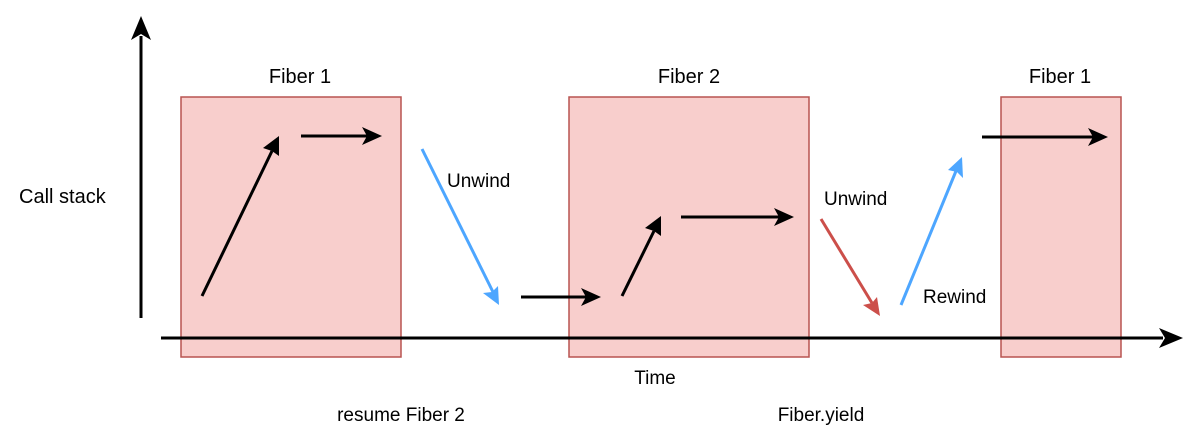  I want to click on fiber-1-resumed-box, so click(1061, 227).